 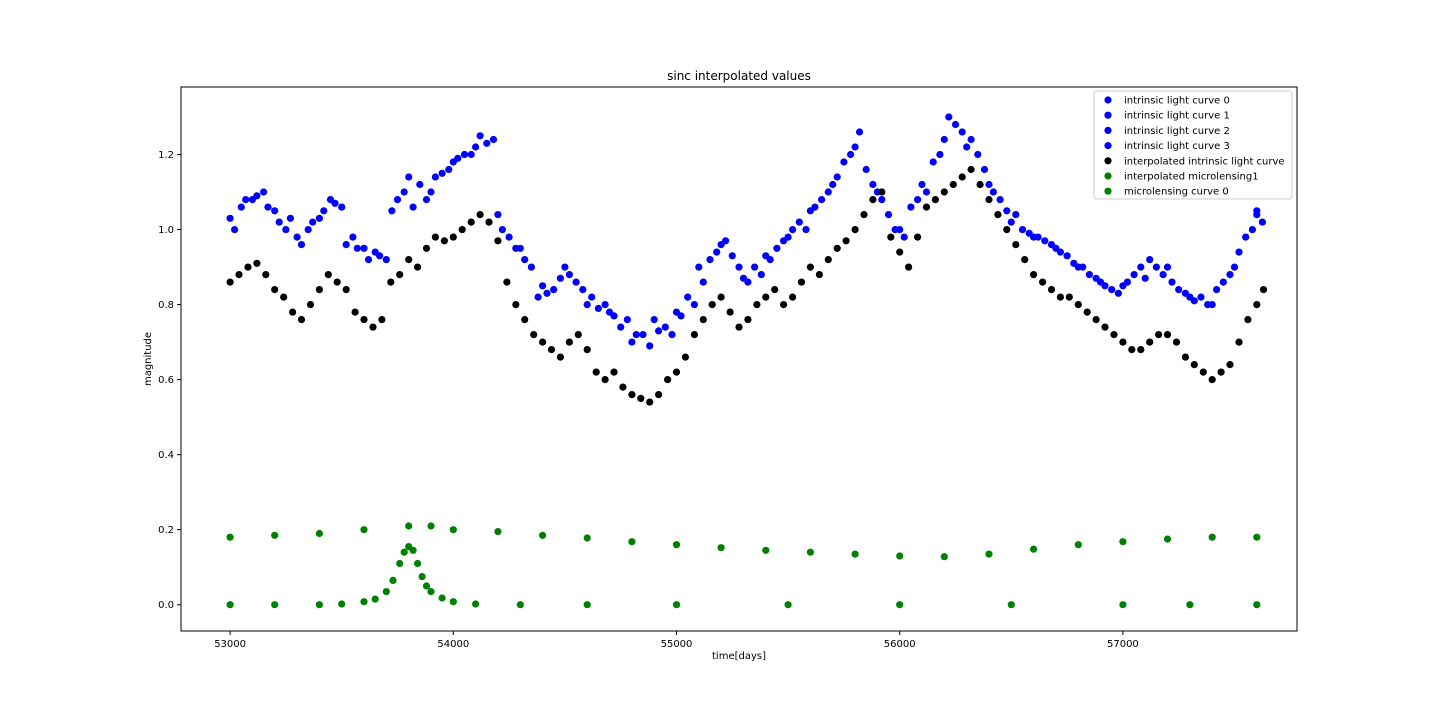 What do you see at coordinates (166, 605) in the screenshot?
I see `y-tick-label: 0.0` at bounding box center [166, 605].